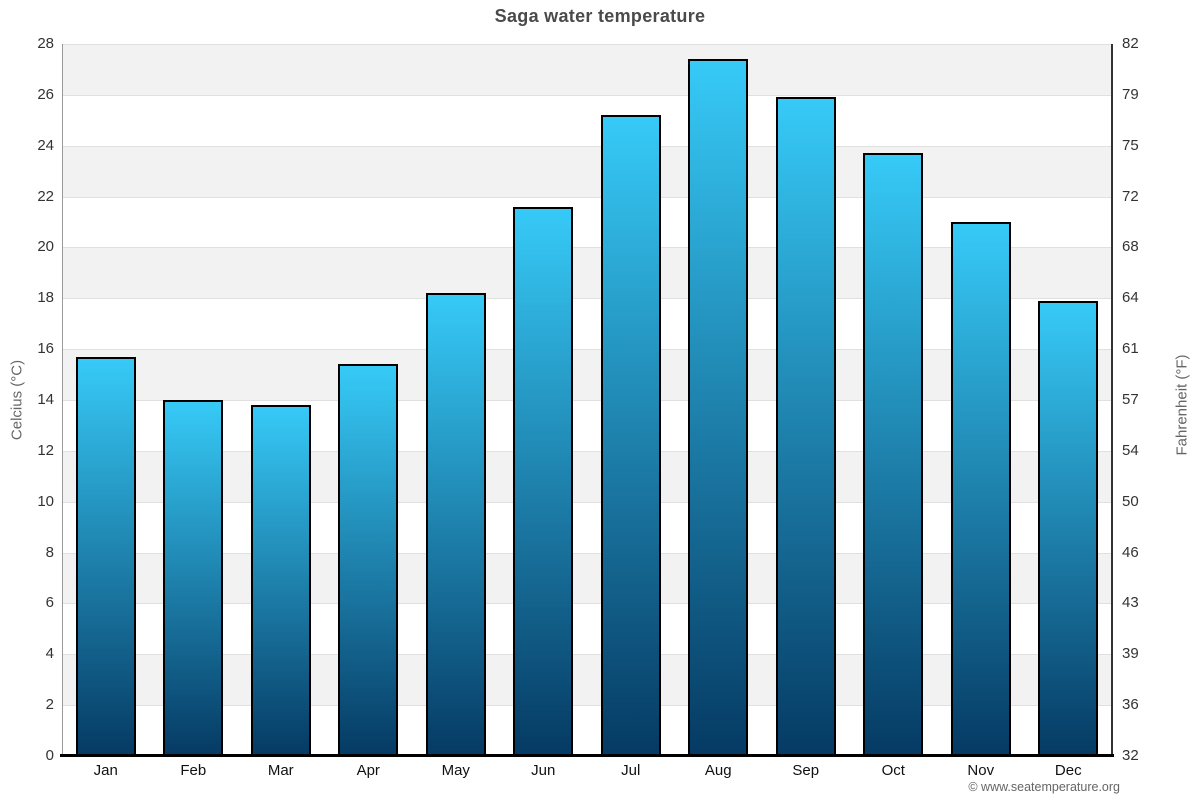  I want to click on bottom-axis-line, so click(587, 755).